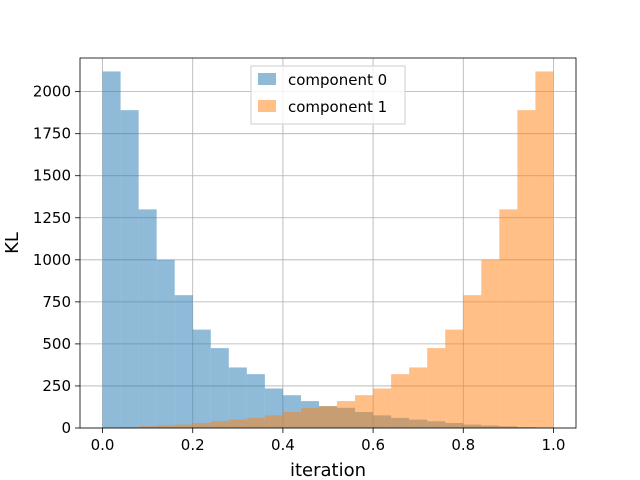 Image resolution: width=640 pixels, height=480 pixels. I want to click on y-tick-label-0: 0, so click(66, 428).